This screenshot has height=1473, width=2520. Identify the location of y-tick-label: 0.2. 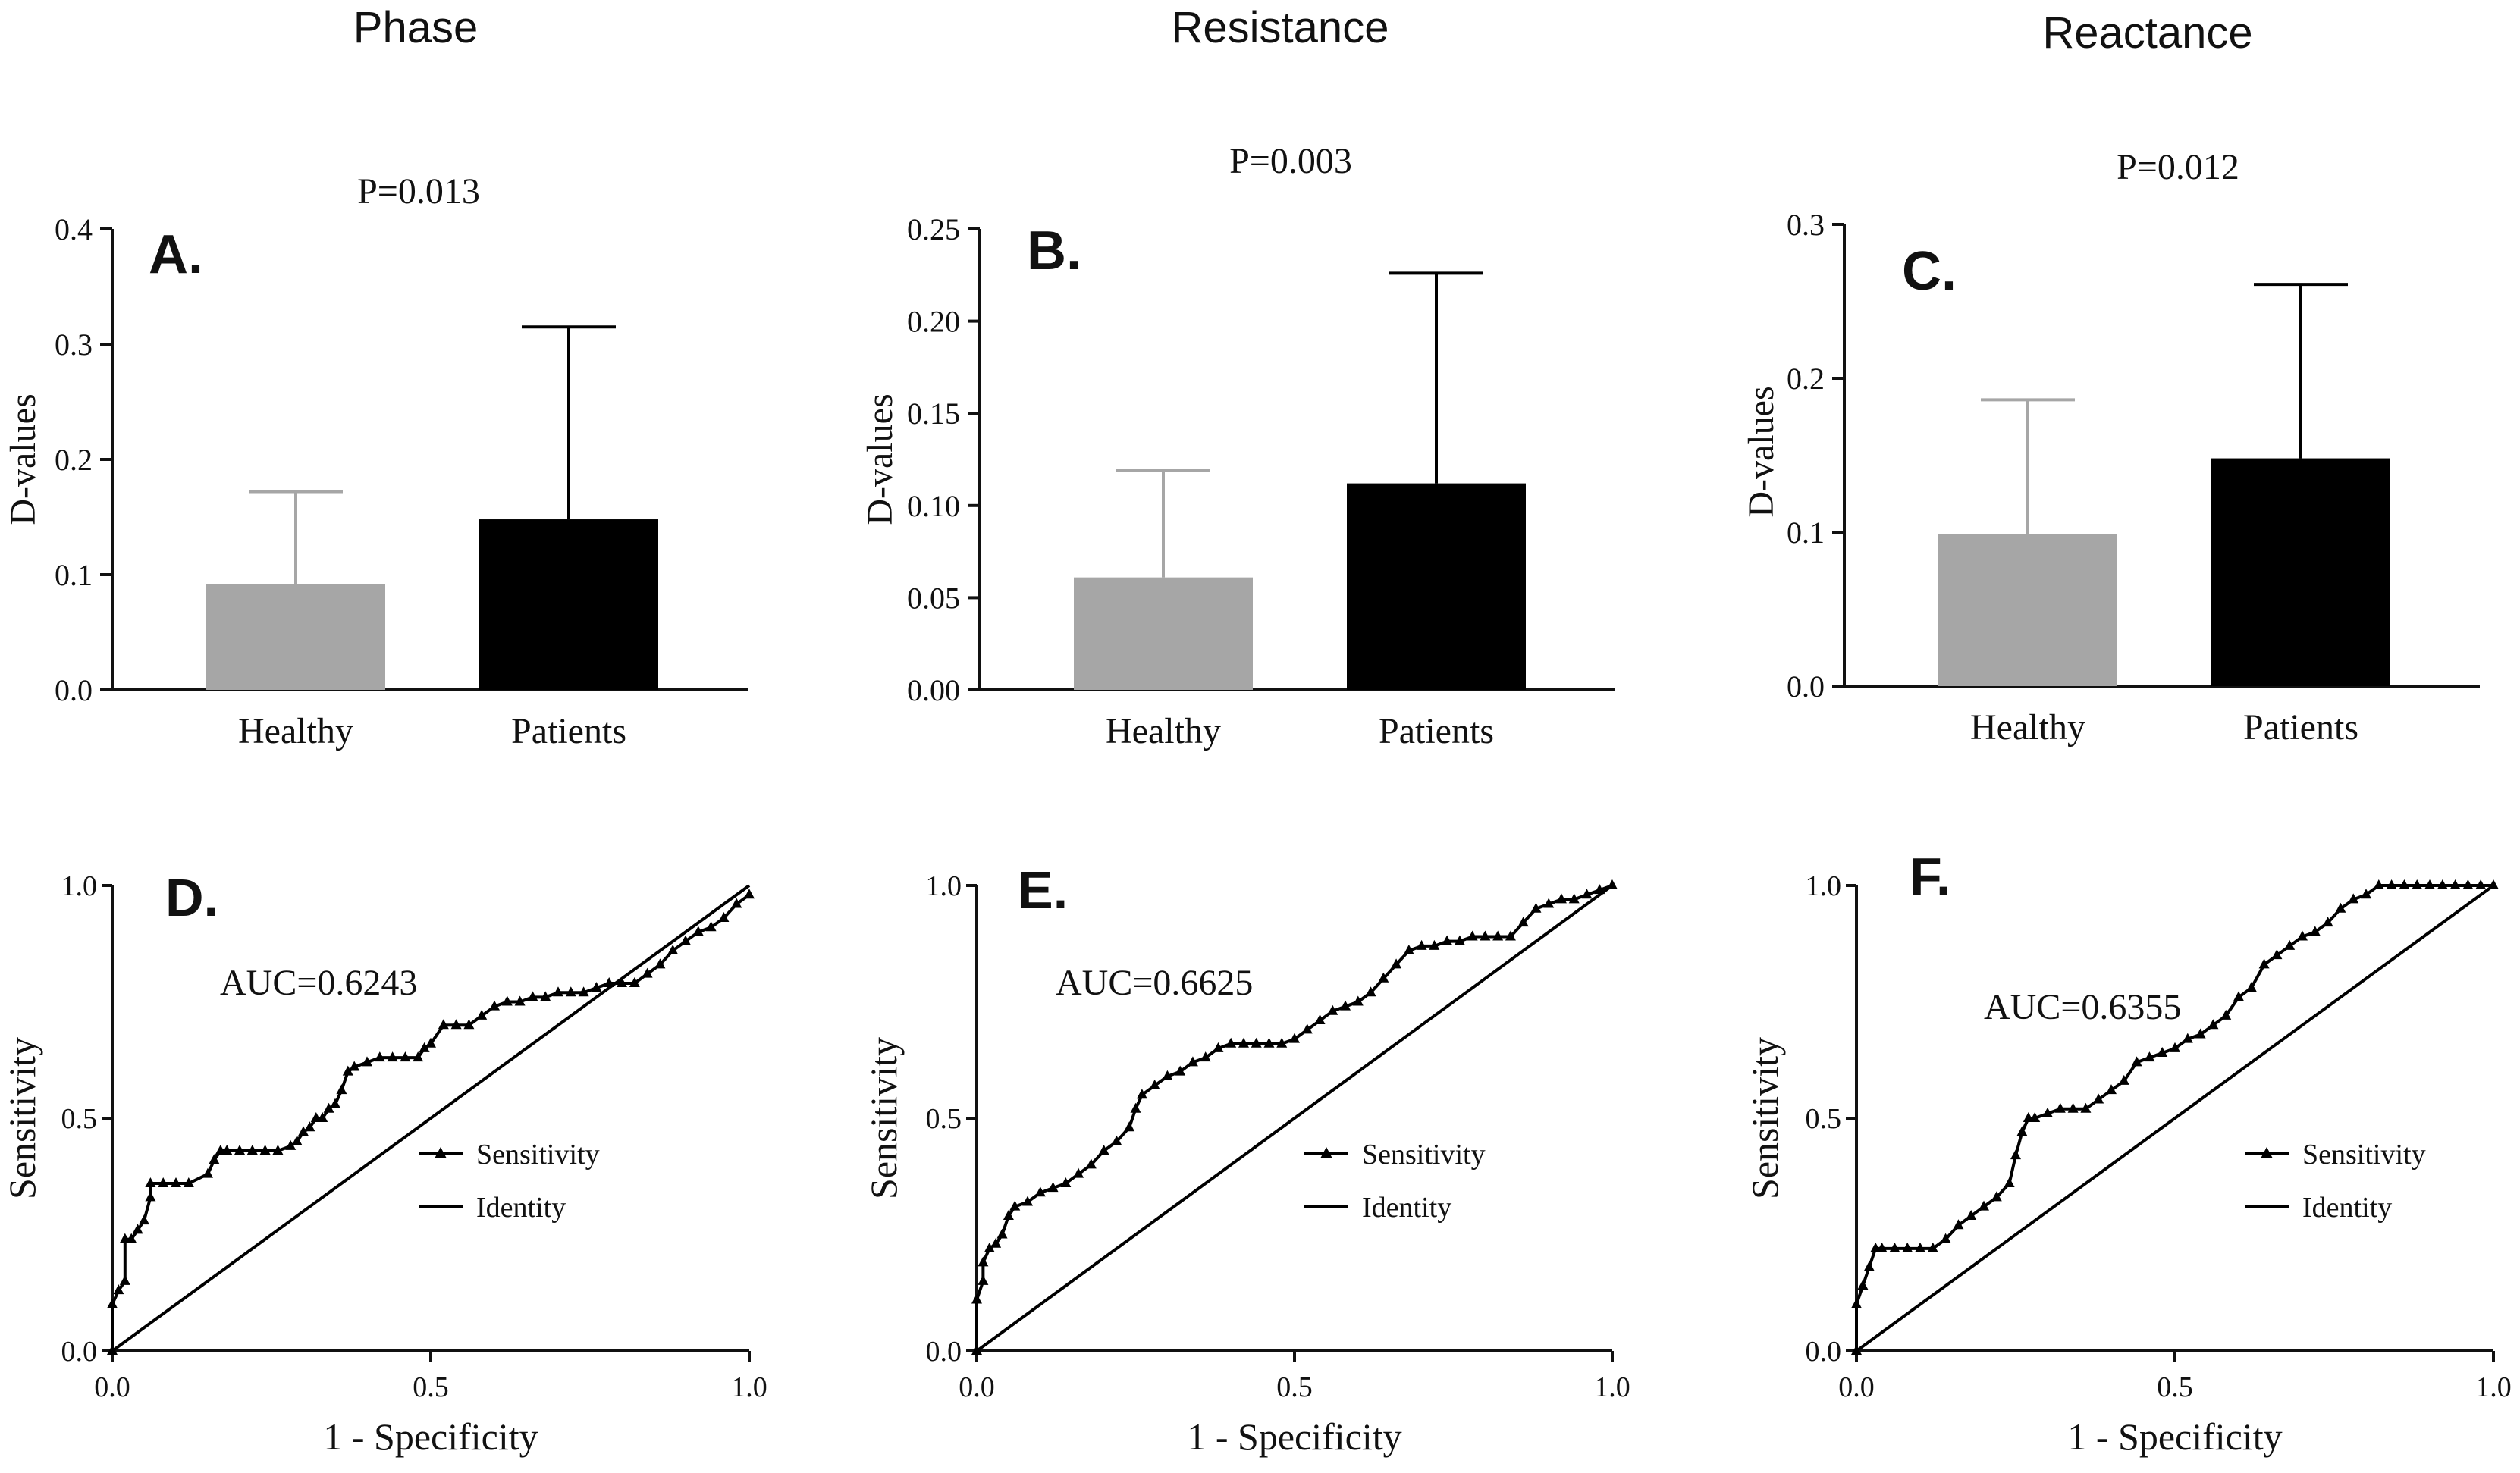
(1806, 379).